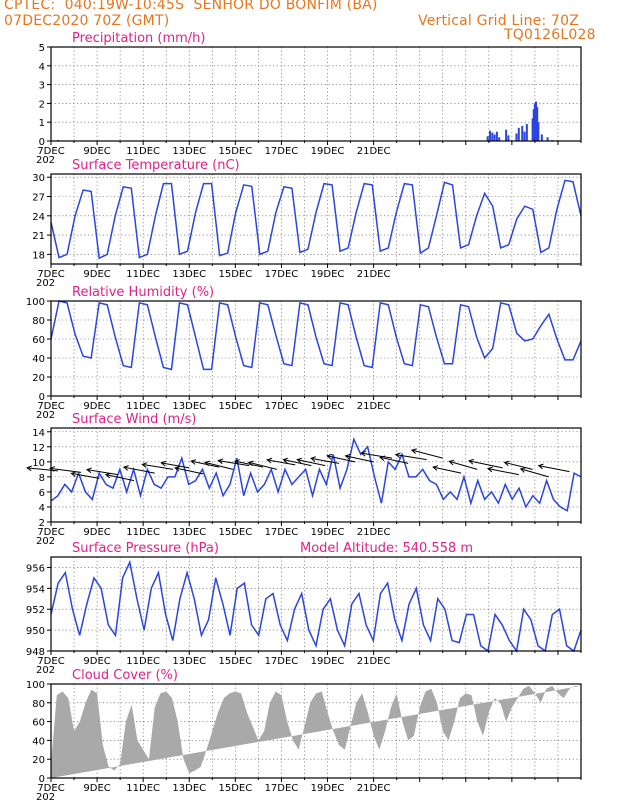 The width and height of the screenshot is (618, 800). What do you see at coordinates (145, 548) in the screenshot?
I see `panel-title: Surface Pressure (hPa)` at bounding box center [145, 548].